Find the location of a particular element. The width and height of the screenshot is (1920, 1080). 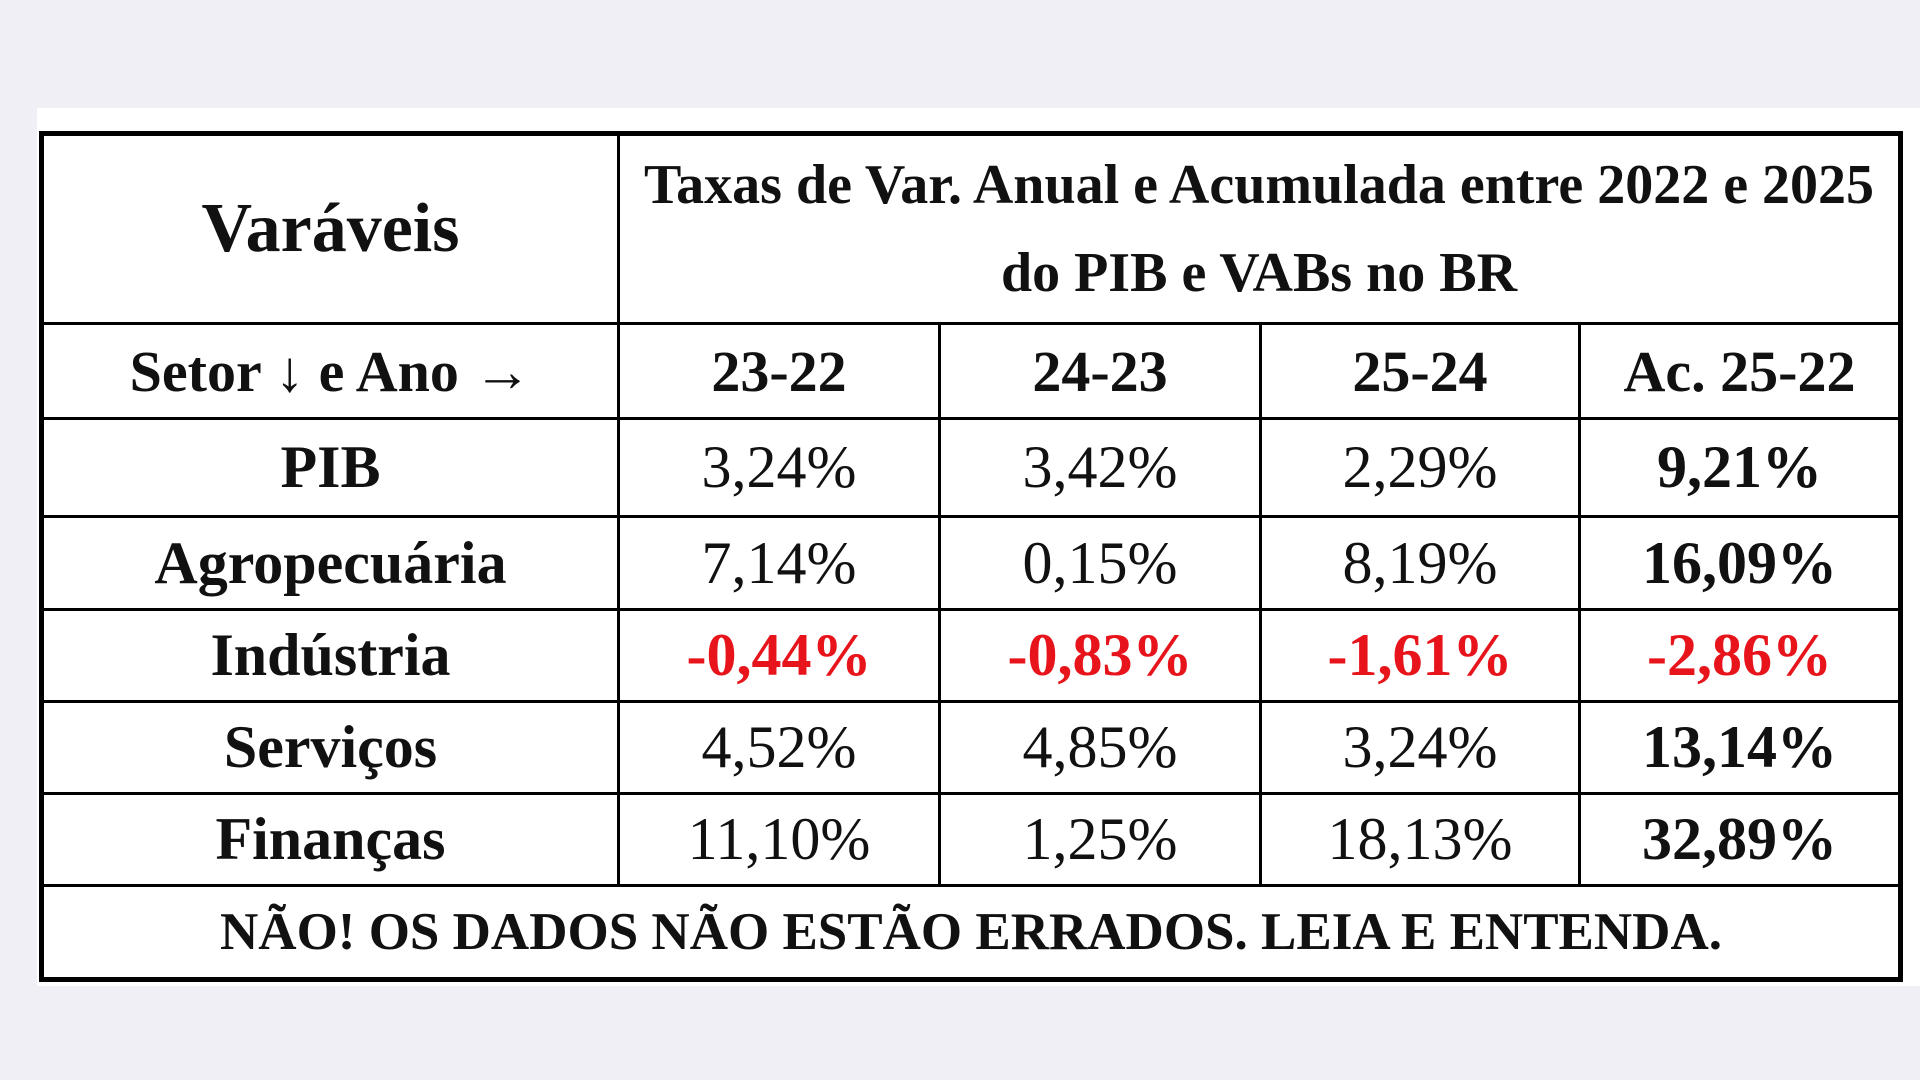

column-header: 24-23 is located at coordinates (1100, 371).